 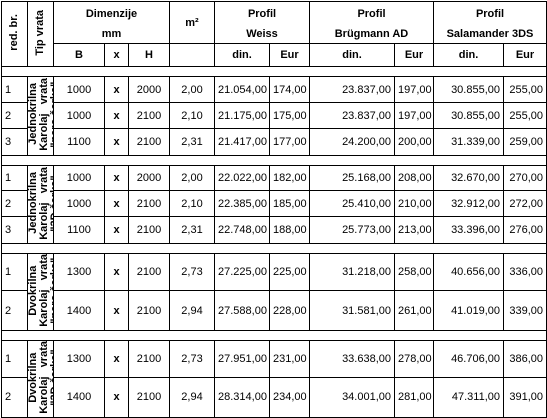 What do you see at coordinates (352, 142) in the screenshot?
I see `cell: 24.200,00` at bounding box center [352, 142].